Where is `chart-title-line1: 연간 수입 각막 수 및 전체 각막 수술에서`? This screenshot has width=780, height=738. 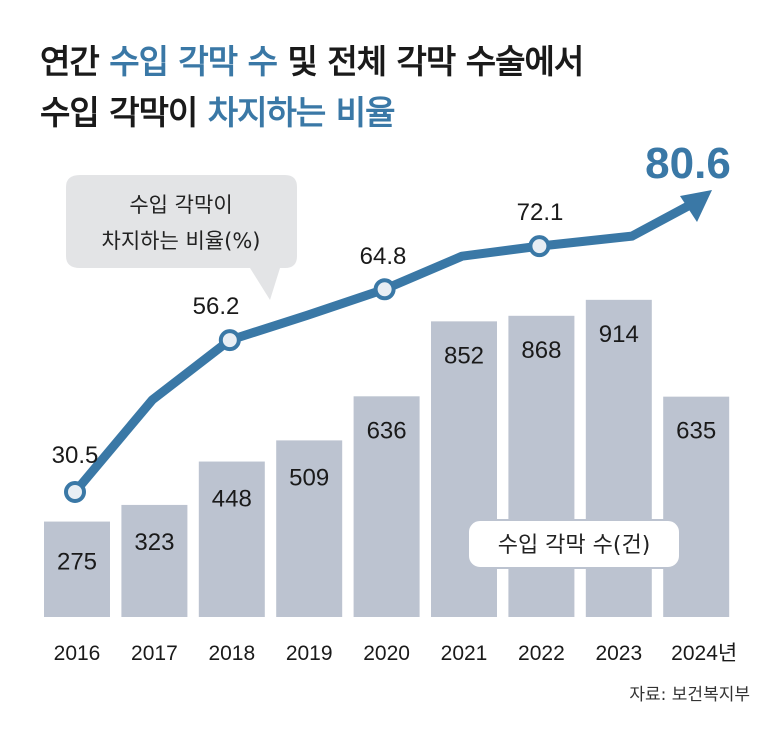
chart-title-line1: 연간 수입 각막 수 및 전체 각막 수술에서 is located at coordinates (312, 59).